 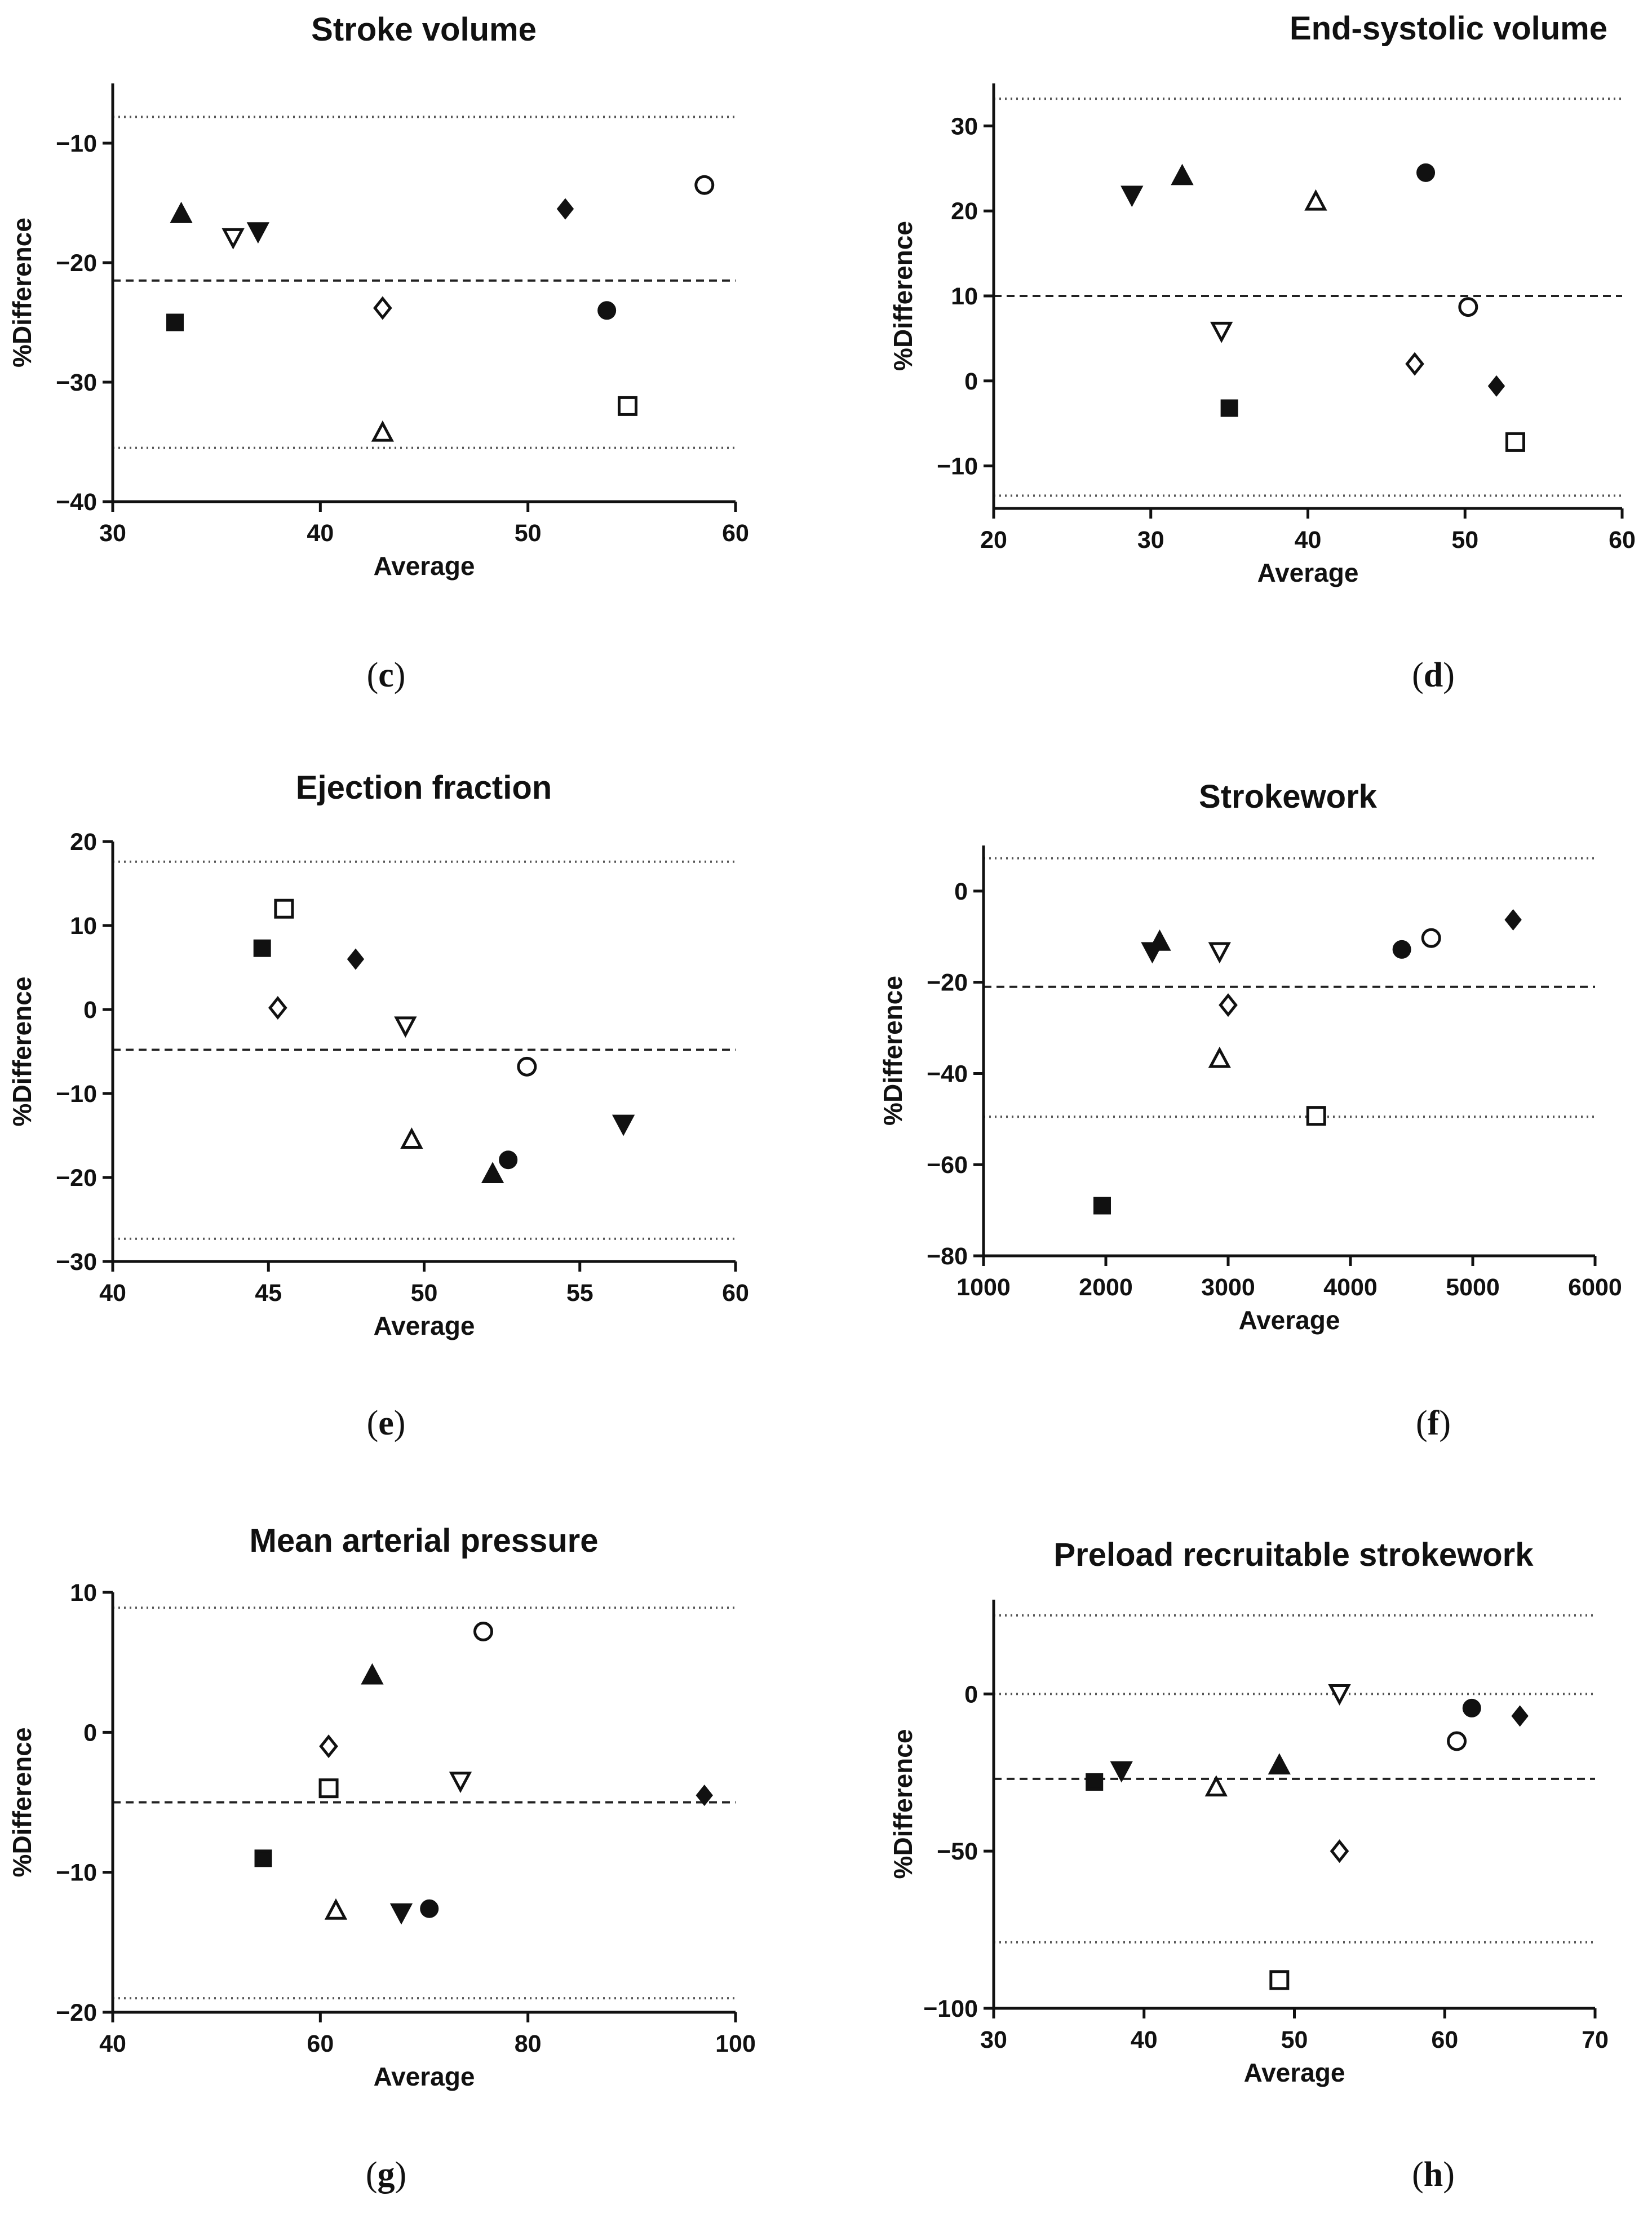 What do you see at coordinates (1434, 1423) in the screenshot?
I see `panel-label: (f)` at bounding box center [1434, 1423].